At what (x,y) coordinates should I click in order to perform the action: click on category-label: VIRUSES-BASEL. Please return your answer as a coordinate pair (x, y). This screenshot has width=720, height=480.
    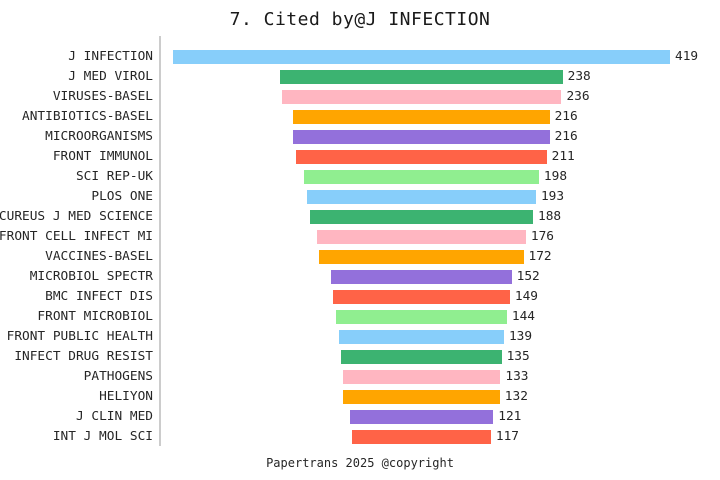
    Looking at the image, I should click on (102, 96).